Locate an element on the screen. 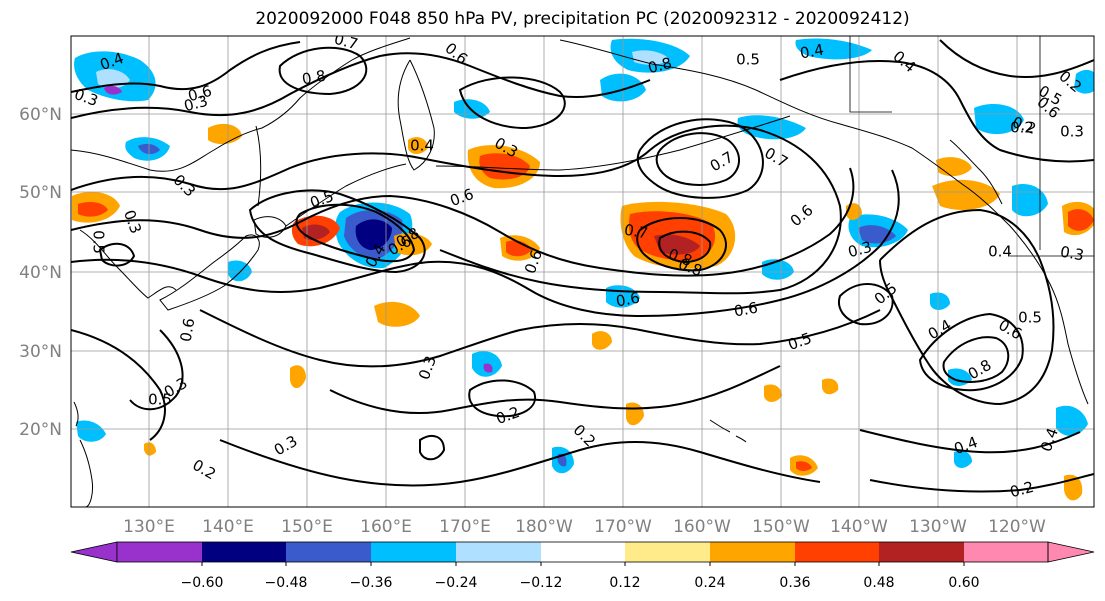 Image resolution: width=1105 pixels, height=601 pixels. coast-sakhalin is located at coordinates (258, 166).